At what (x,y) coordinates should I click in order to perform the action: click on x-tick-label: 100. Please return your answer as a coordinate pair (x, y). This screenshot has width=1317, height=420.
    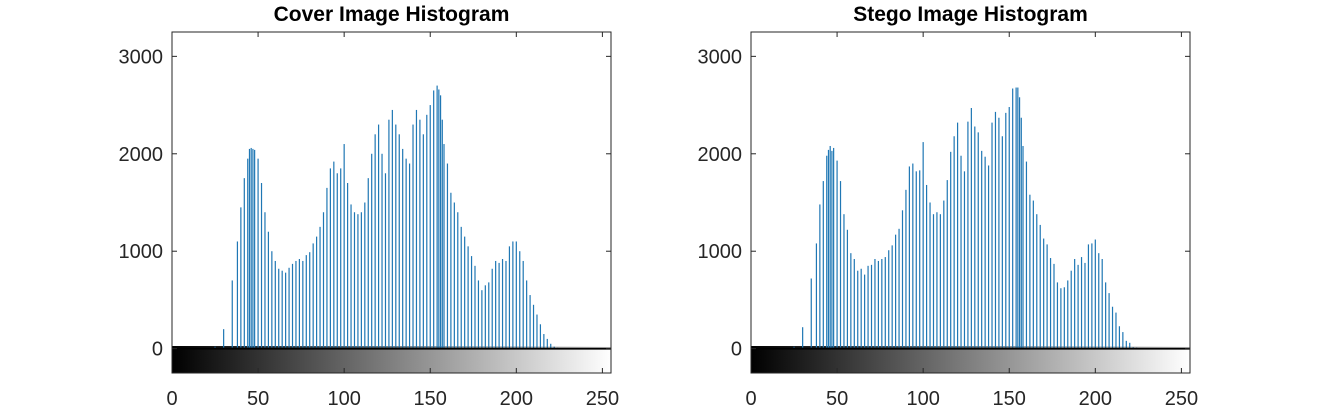
    Looking at the image, I should click on (343, 399).